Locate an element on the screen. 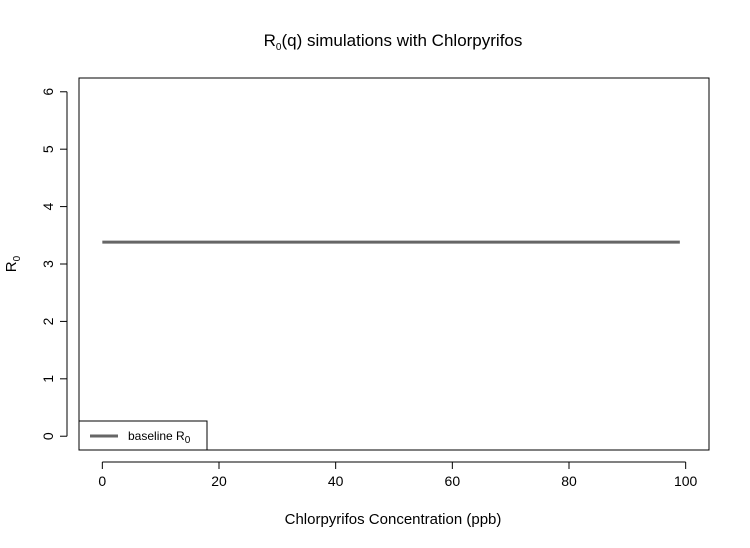 Image resolution: width=750 pixels, height=548 pixels. y-tick-label: 3 is located at coordinates (48, 264).